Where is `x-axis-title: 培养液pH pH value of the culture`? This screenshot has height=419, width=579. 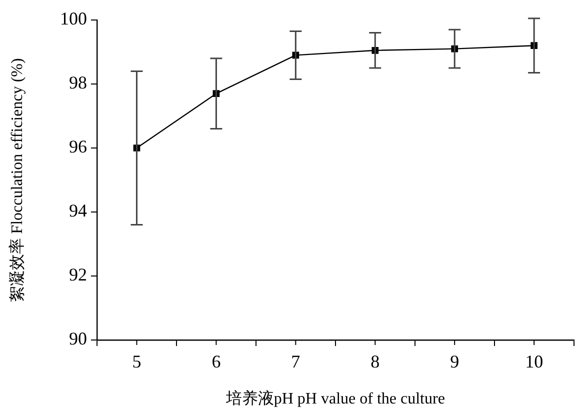
x-axis-title: 培养液pH pH value of the culture is located at coordinates (334, 399).